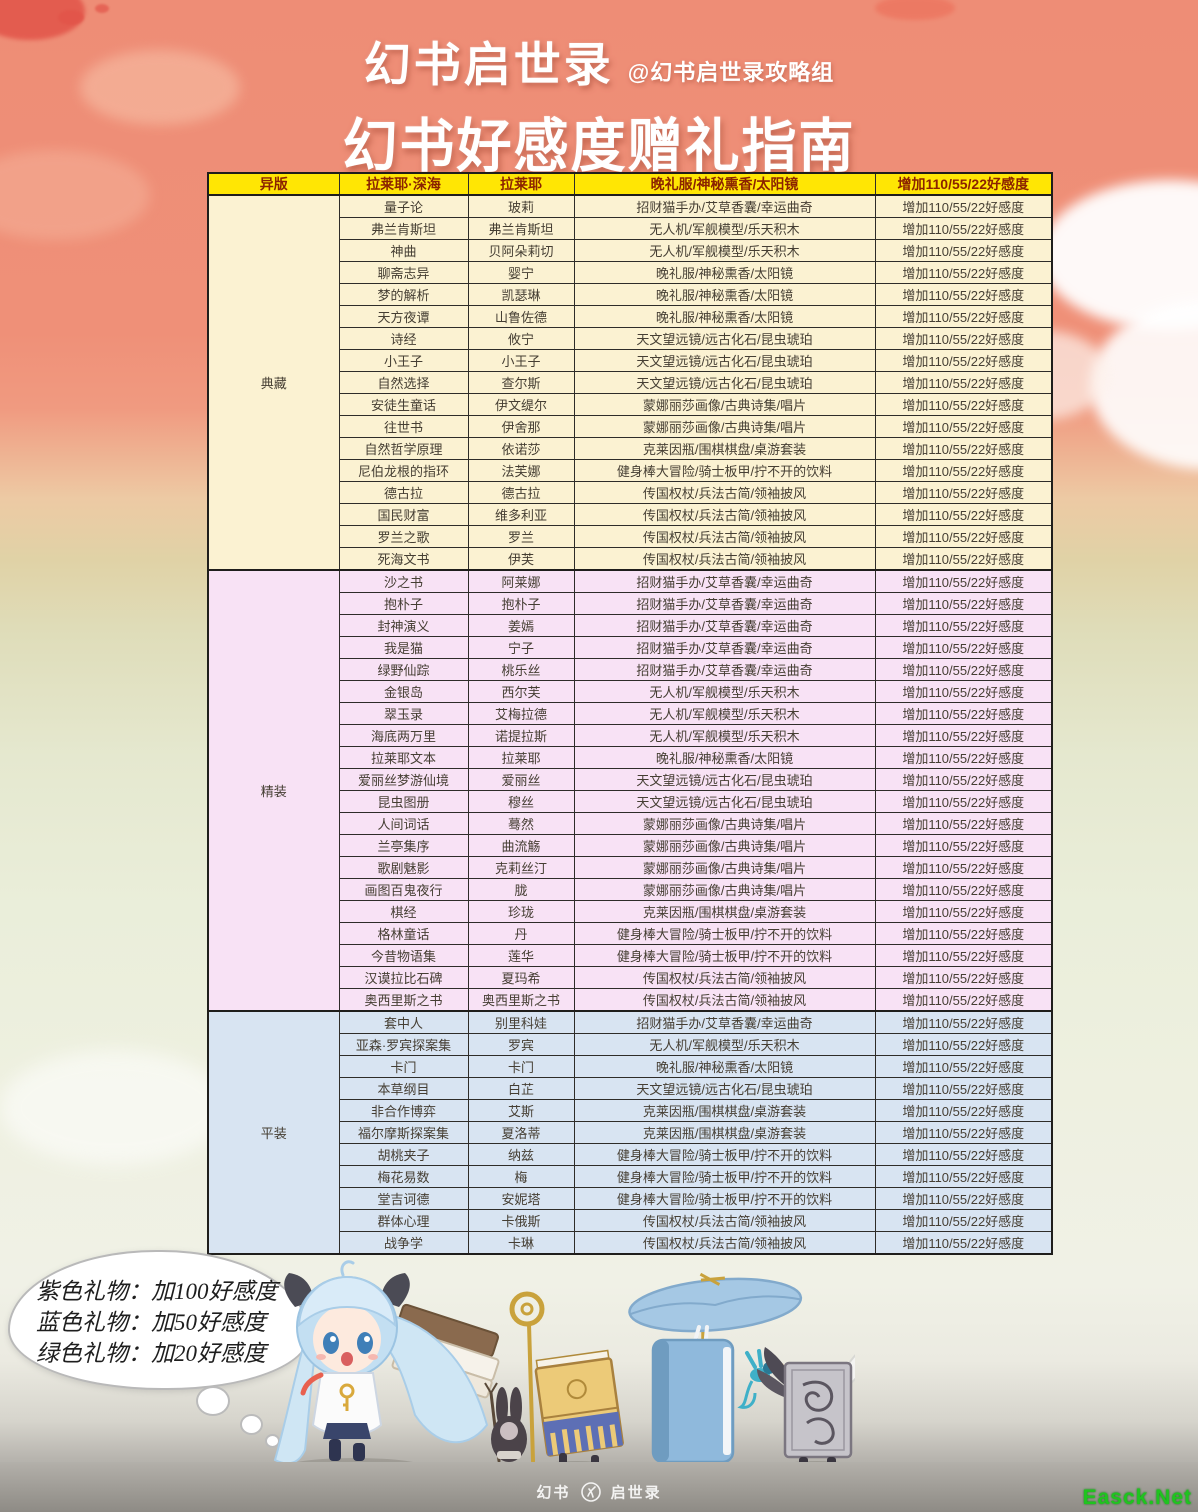 This screenshot has height=1512, width=1198. I want to click on book-name: 福尔摩斯探案集, so click(403, 1132).